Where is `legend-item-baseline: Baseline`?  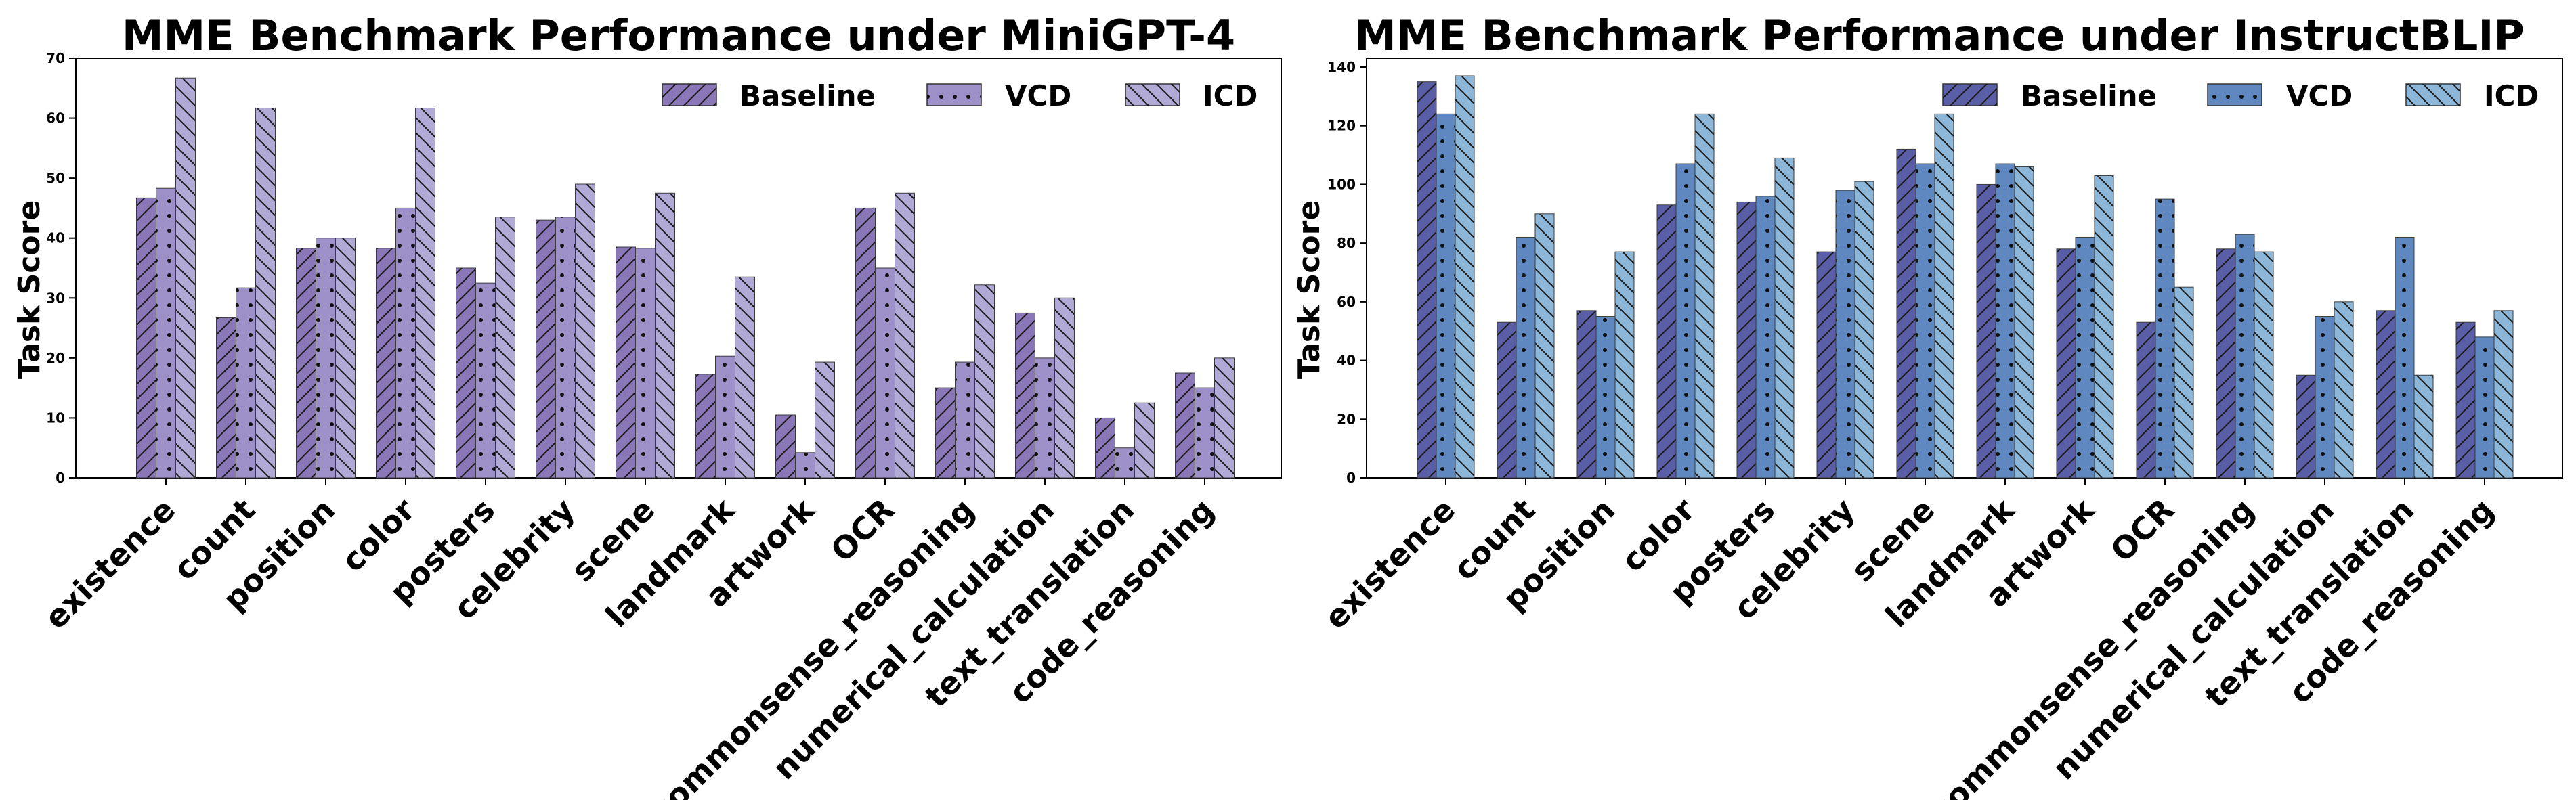 legend-item-baseline: Baseline is located at coordinates (769, 95).